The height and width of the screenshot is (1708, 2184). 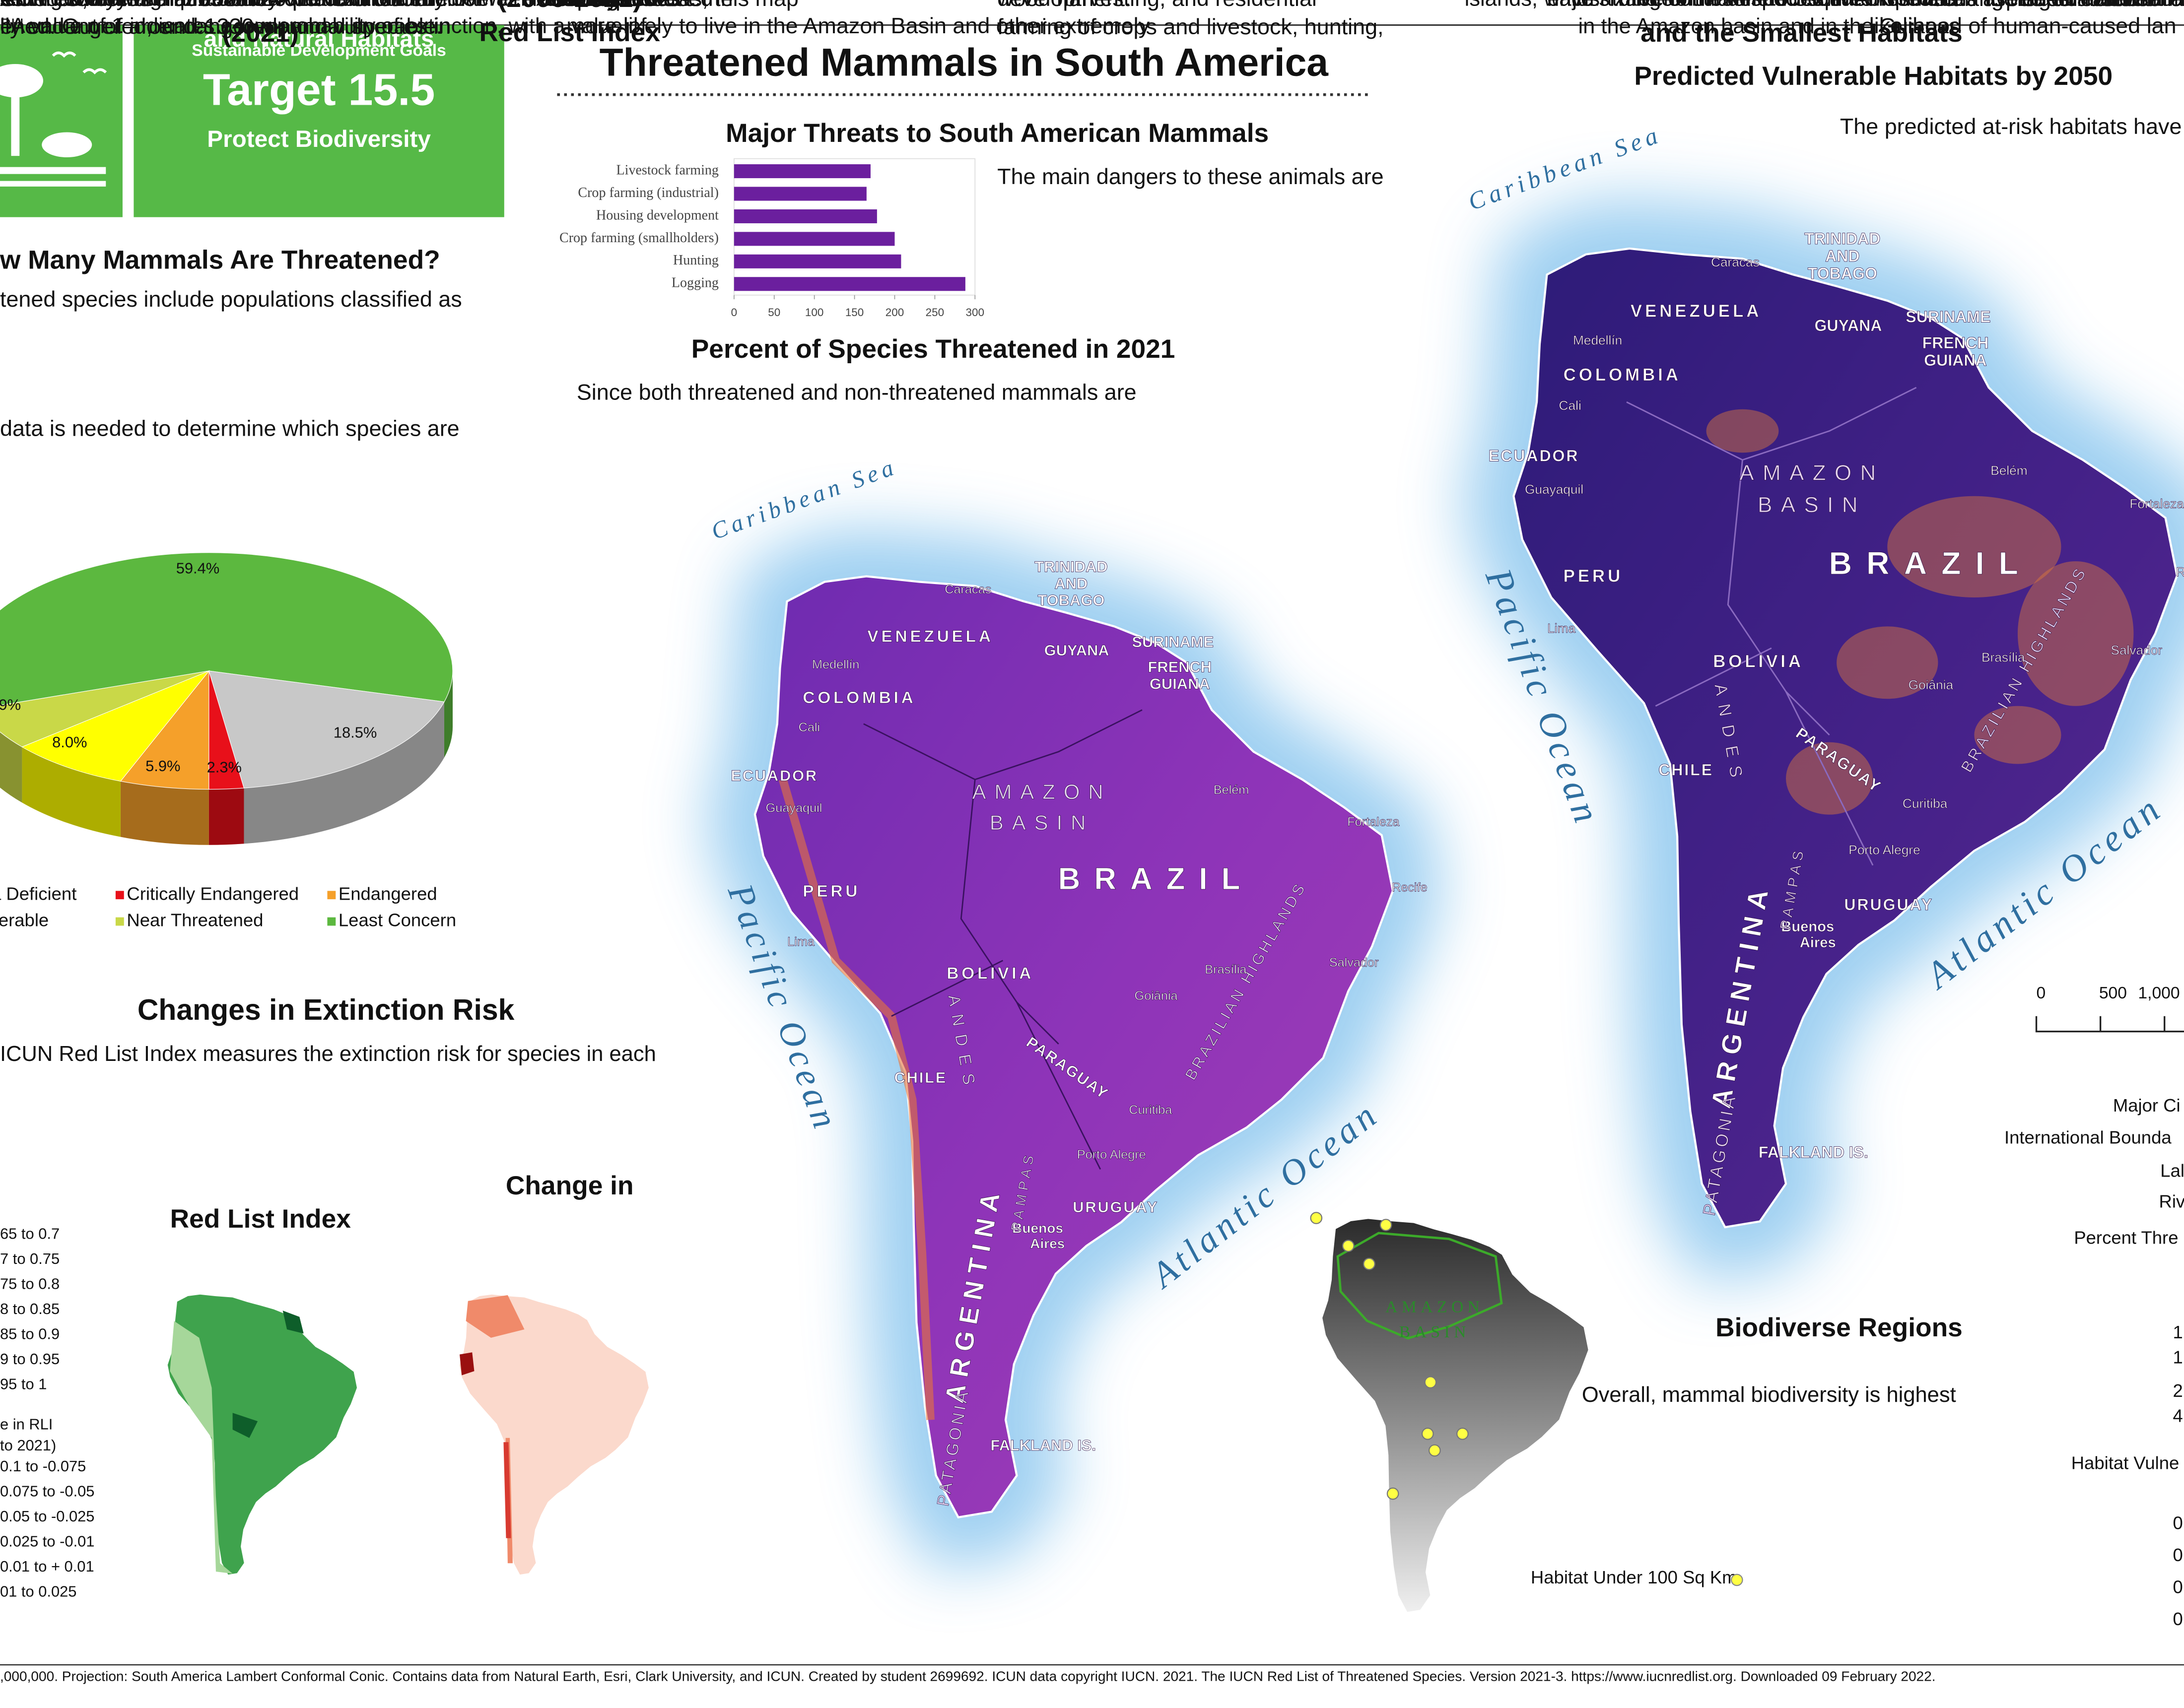 What do you see at coordinates (2122, 5) in the screenshot?
I see `vulnerable-map-text: vation` at bounding box center [2122, 5].